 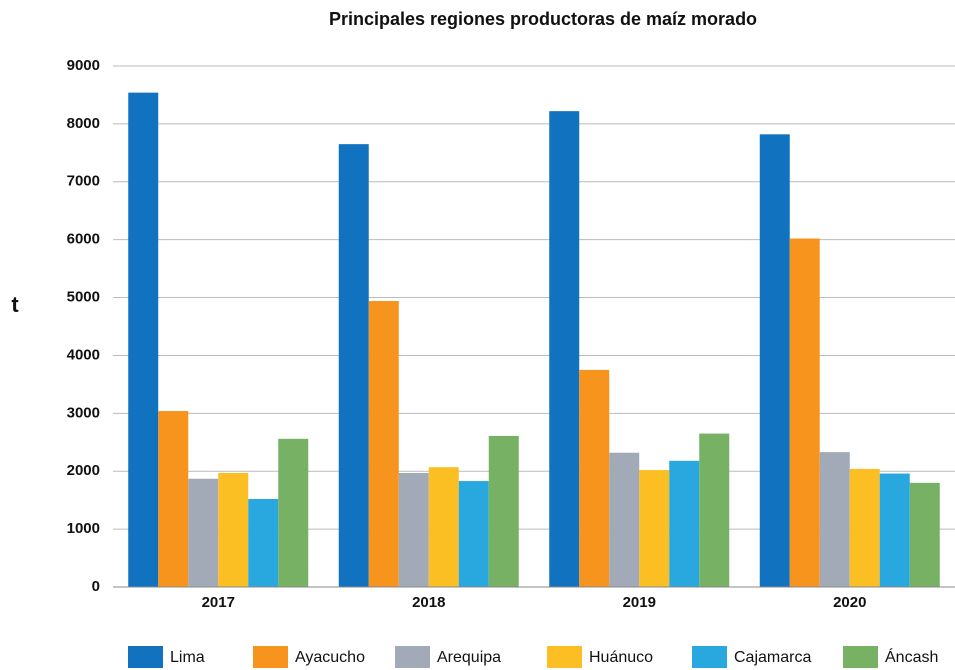 I want to click on legend-label: Lima, so click(x=187, y=657).